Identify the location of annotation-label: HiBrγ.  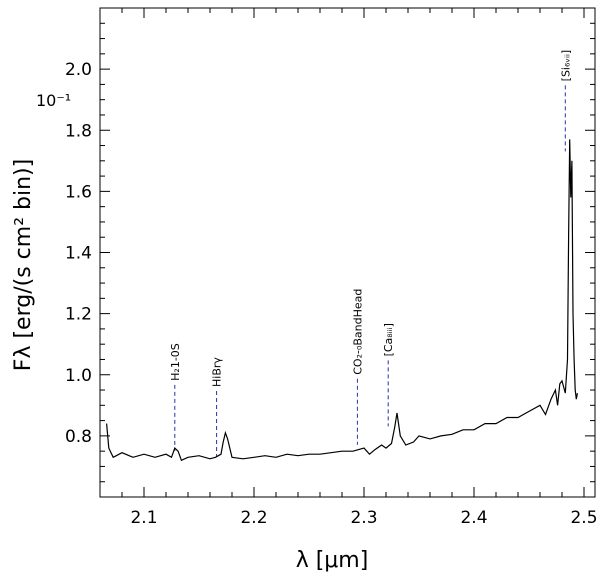
(217, 372).